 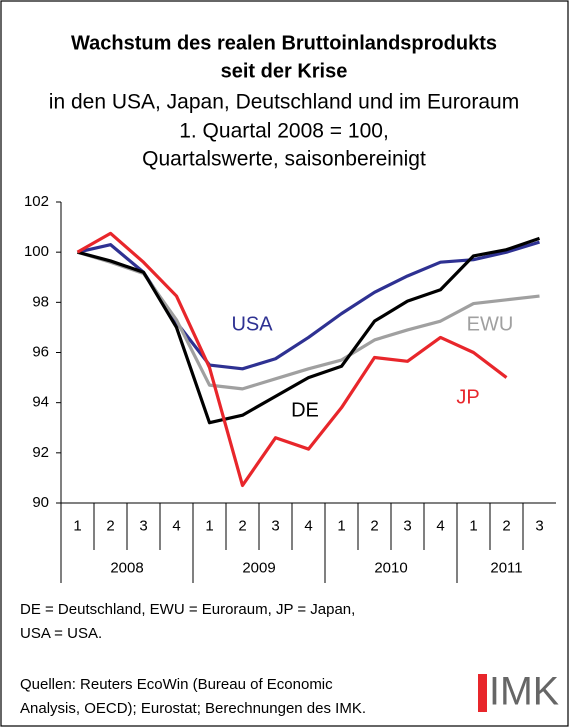 What do you see at coordinates (40, 502) in the screenshot?
I see `y-tick-label: 90` at bounding box center [40, 502].